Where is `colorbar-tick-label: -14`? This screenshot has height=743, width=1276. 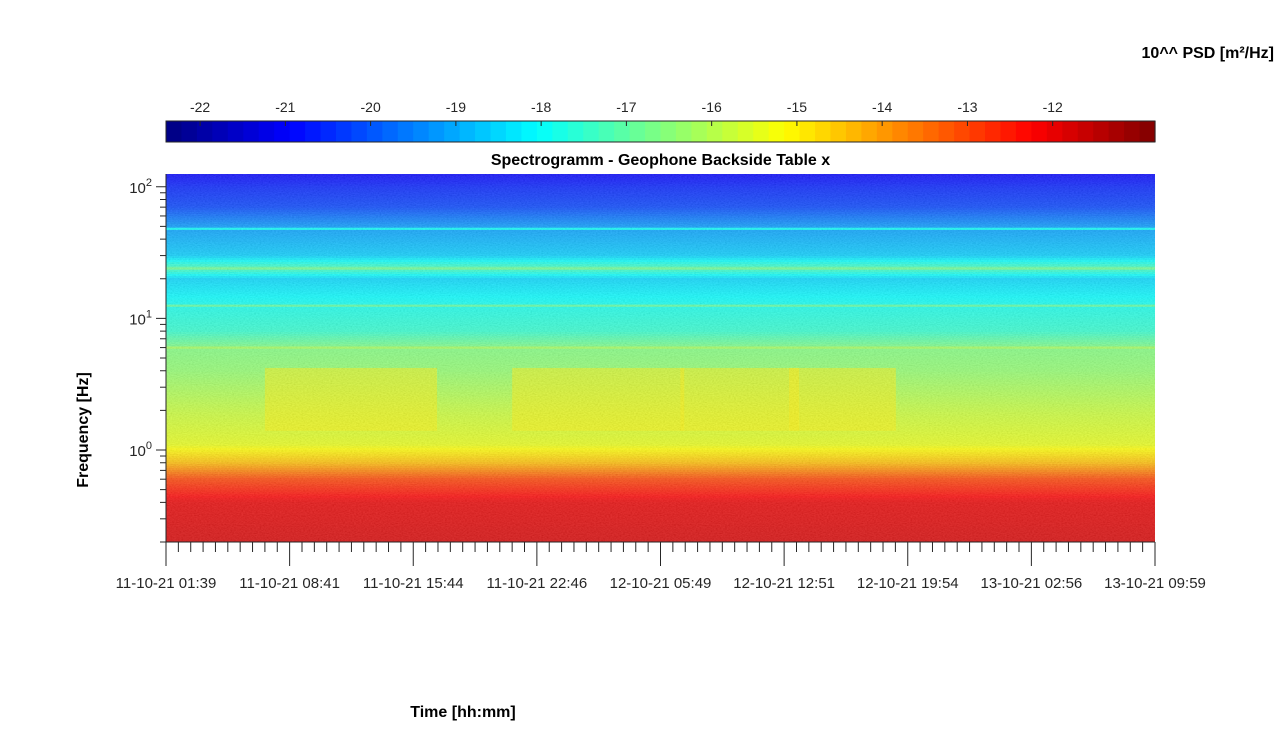 colorbar-tick-label: -14 is located at coordinates (882, 107).